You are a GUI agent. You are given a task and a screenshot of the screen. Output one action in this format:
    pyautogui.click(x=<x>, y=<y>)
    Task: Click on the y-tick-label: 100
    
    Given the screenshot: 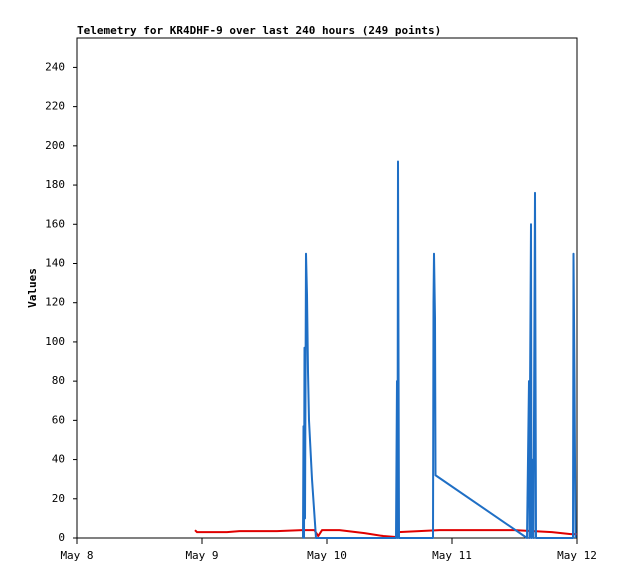 What is the action you would take?
    pyautogui.click(x=55, y=341)
    